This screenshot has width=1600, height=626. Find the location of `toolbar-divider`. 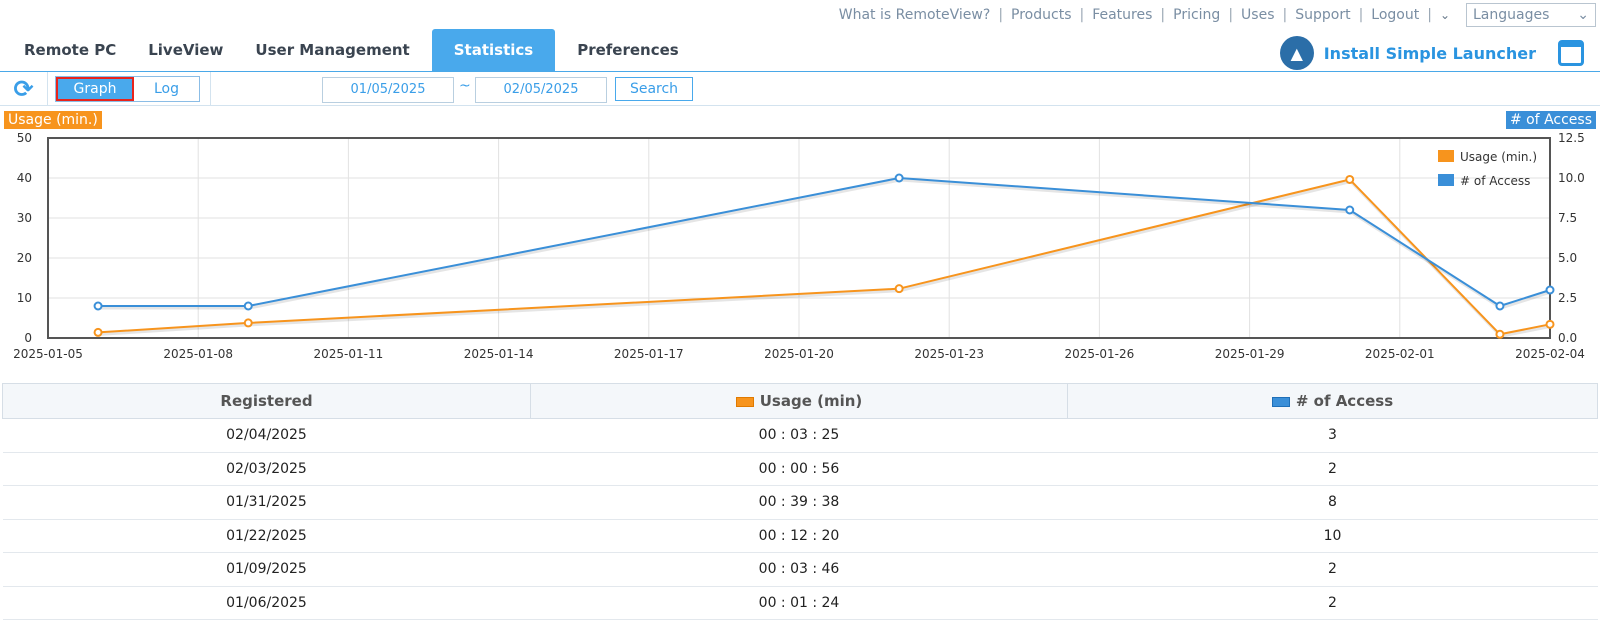

toolbar-divider is located at coordinates (210, 89).